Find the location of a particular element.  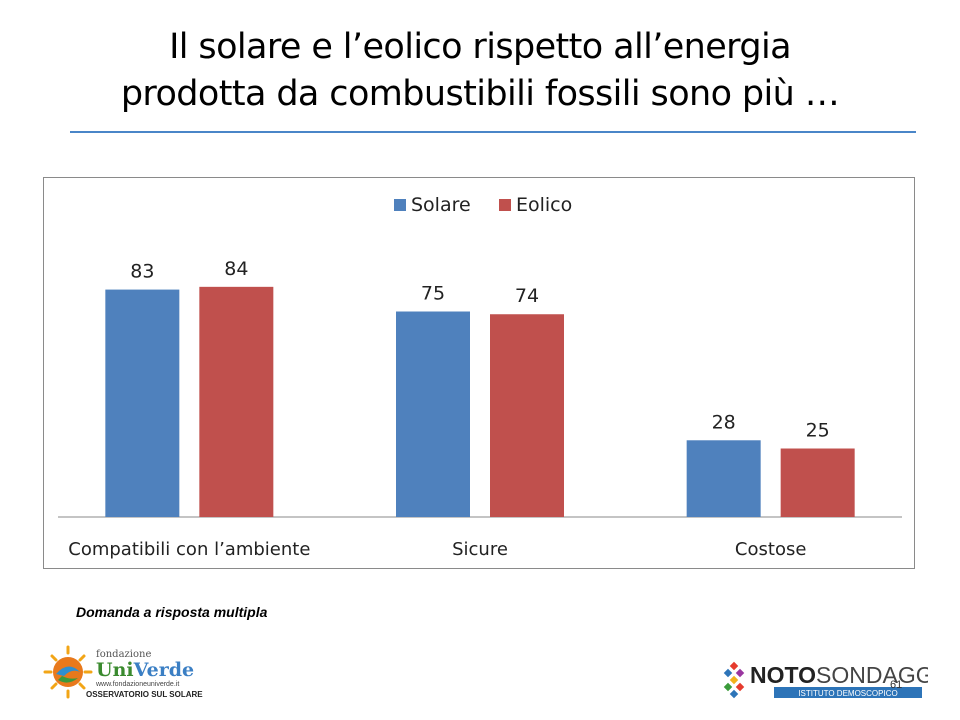

category-label-1: Sicure is located at coordinates (480, 549).